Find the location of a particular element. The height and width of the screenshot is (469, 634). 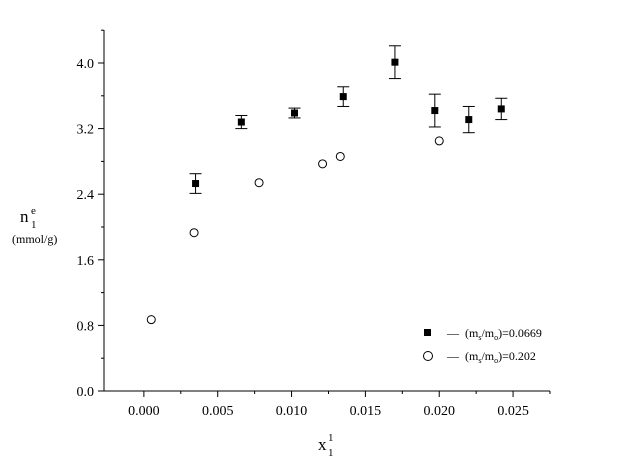

x-tick-label: 0.010 is located at coordinates (292, 411).